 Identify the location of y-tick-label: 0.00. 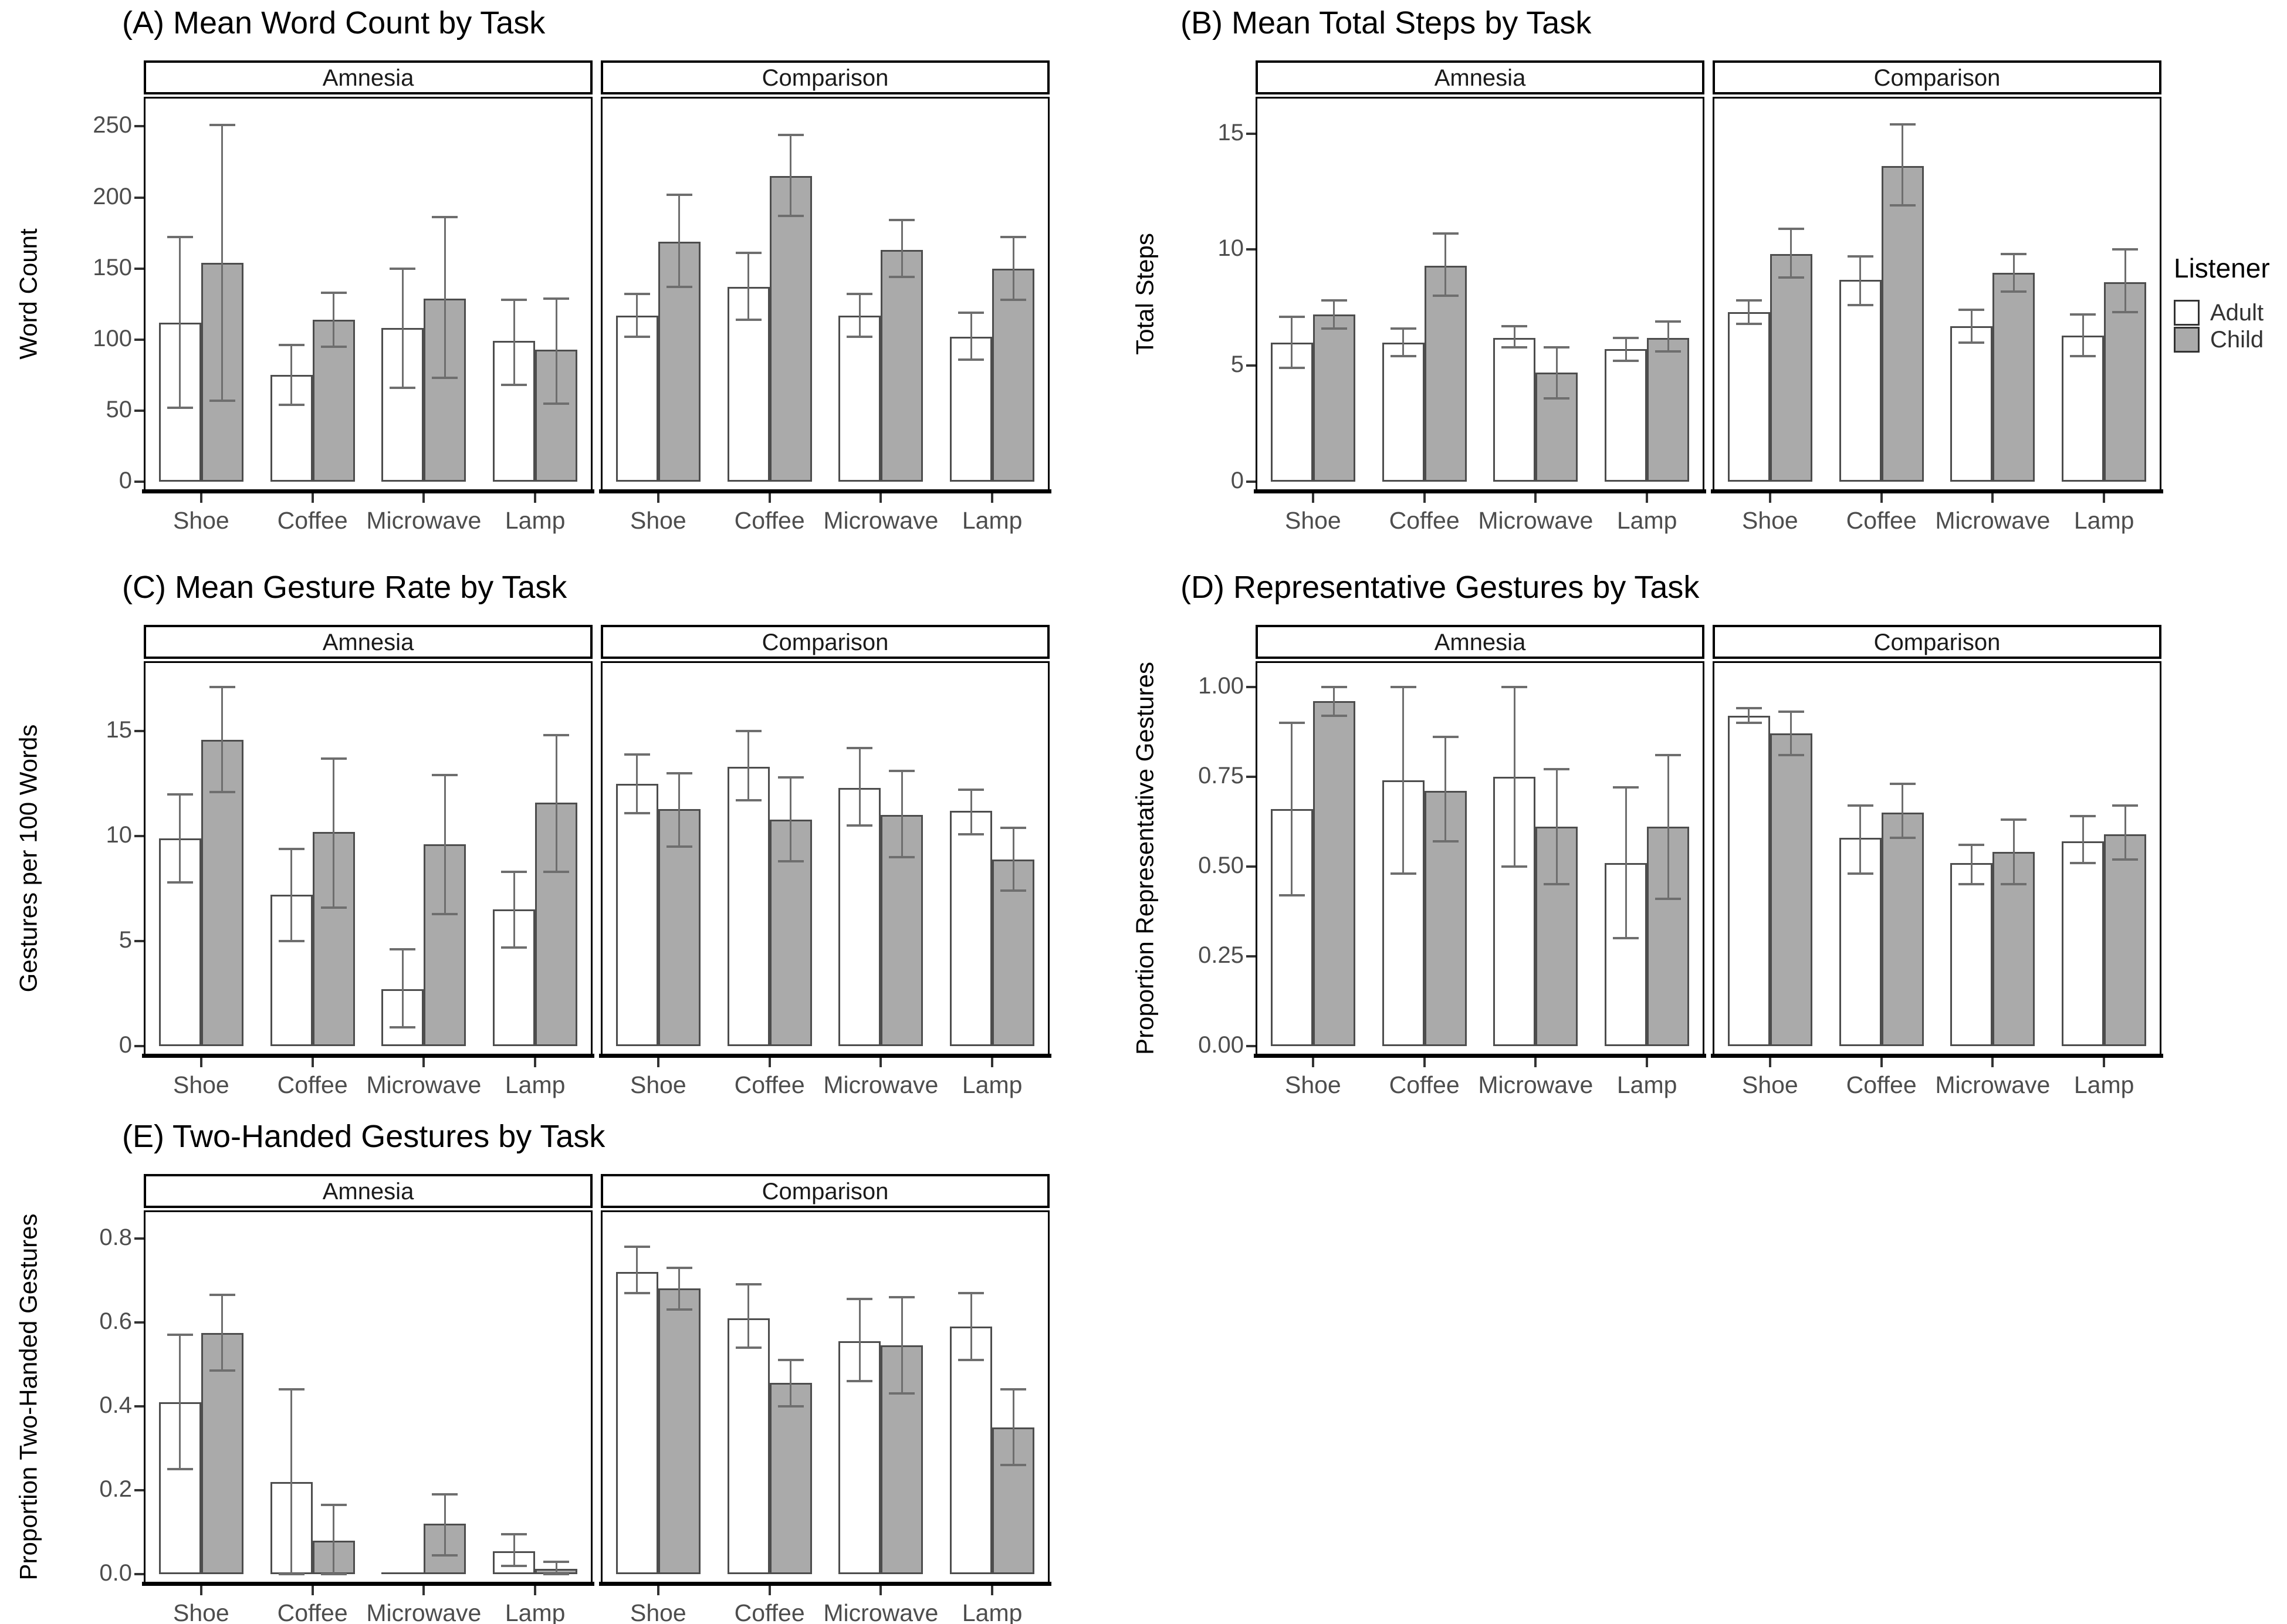
(1221, 1045).